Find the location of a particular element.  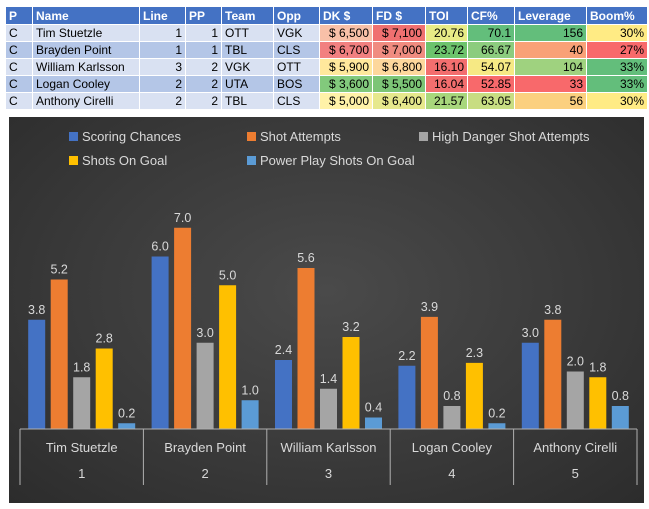

data-label: 7.0 is located at coordinates (182, 218).